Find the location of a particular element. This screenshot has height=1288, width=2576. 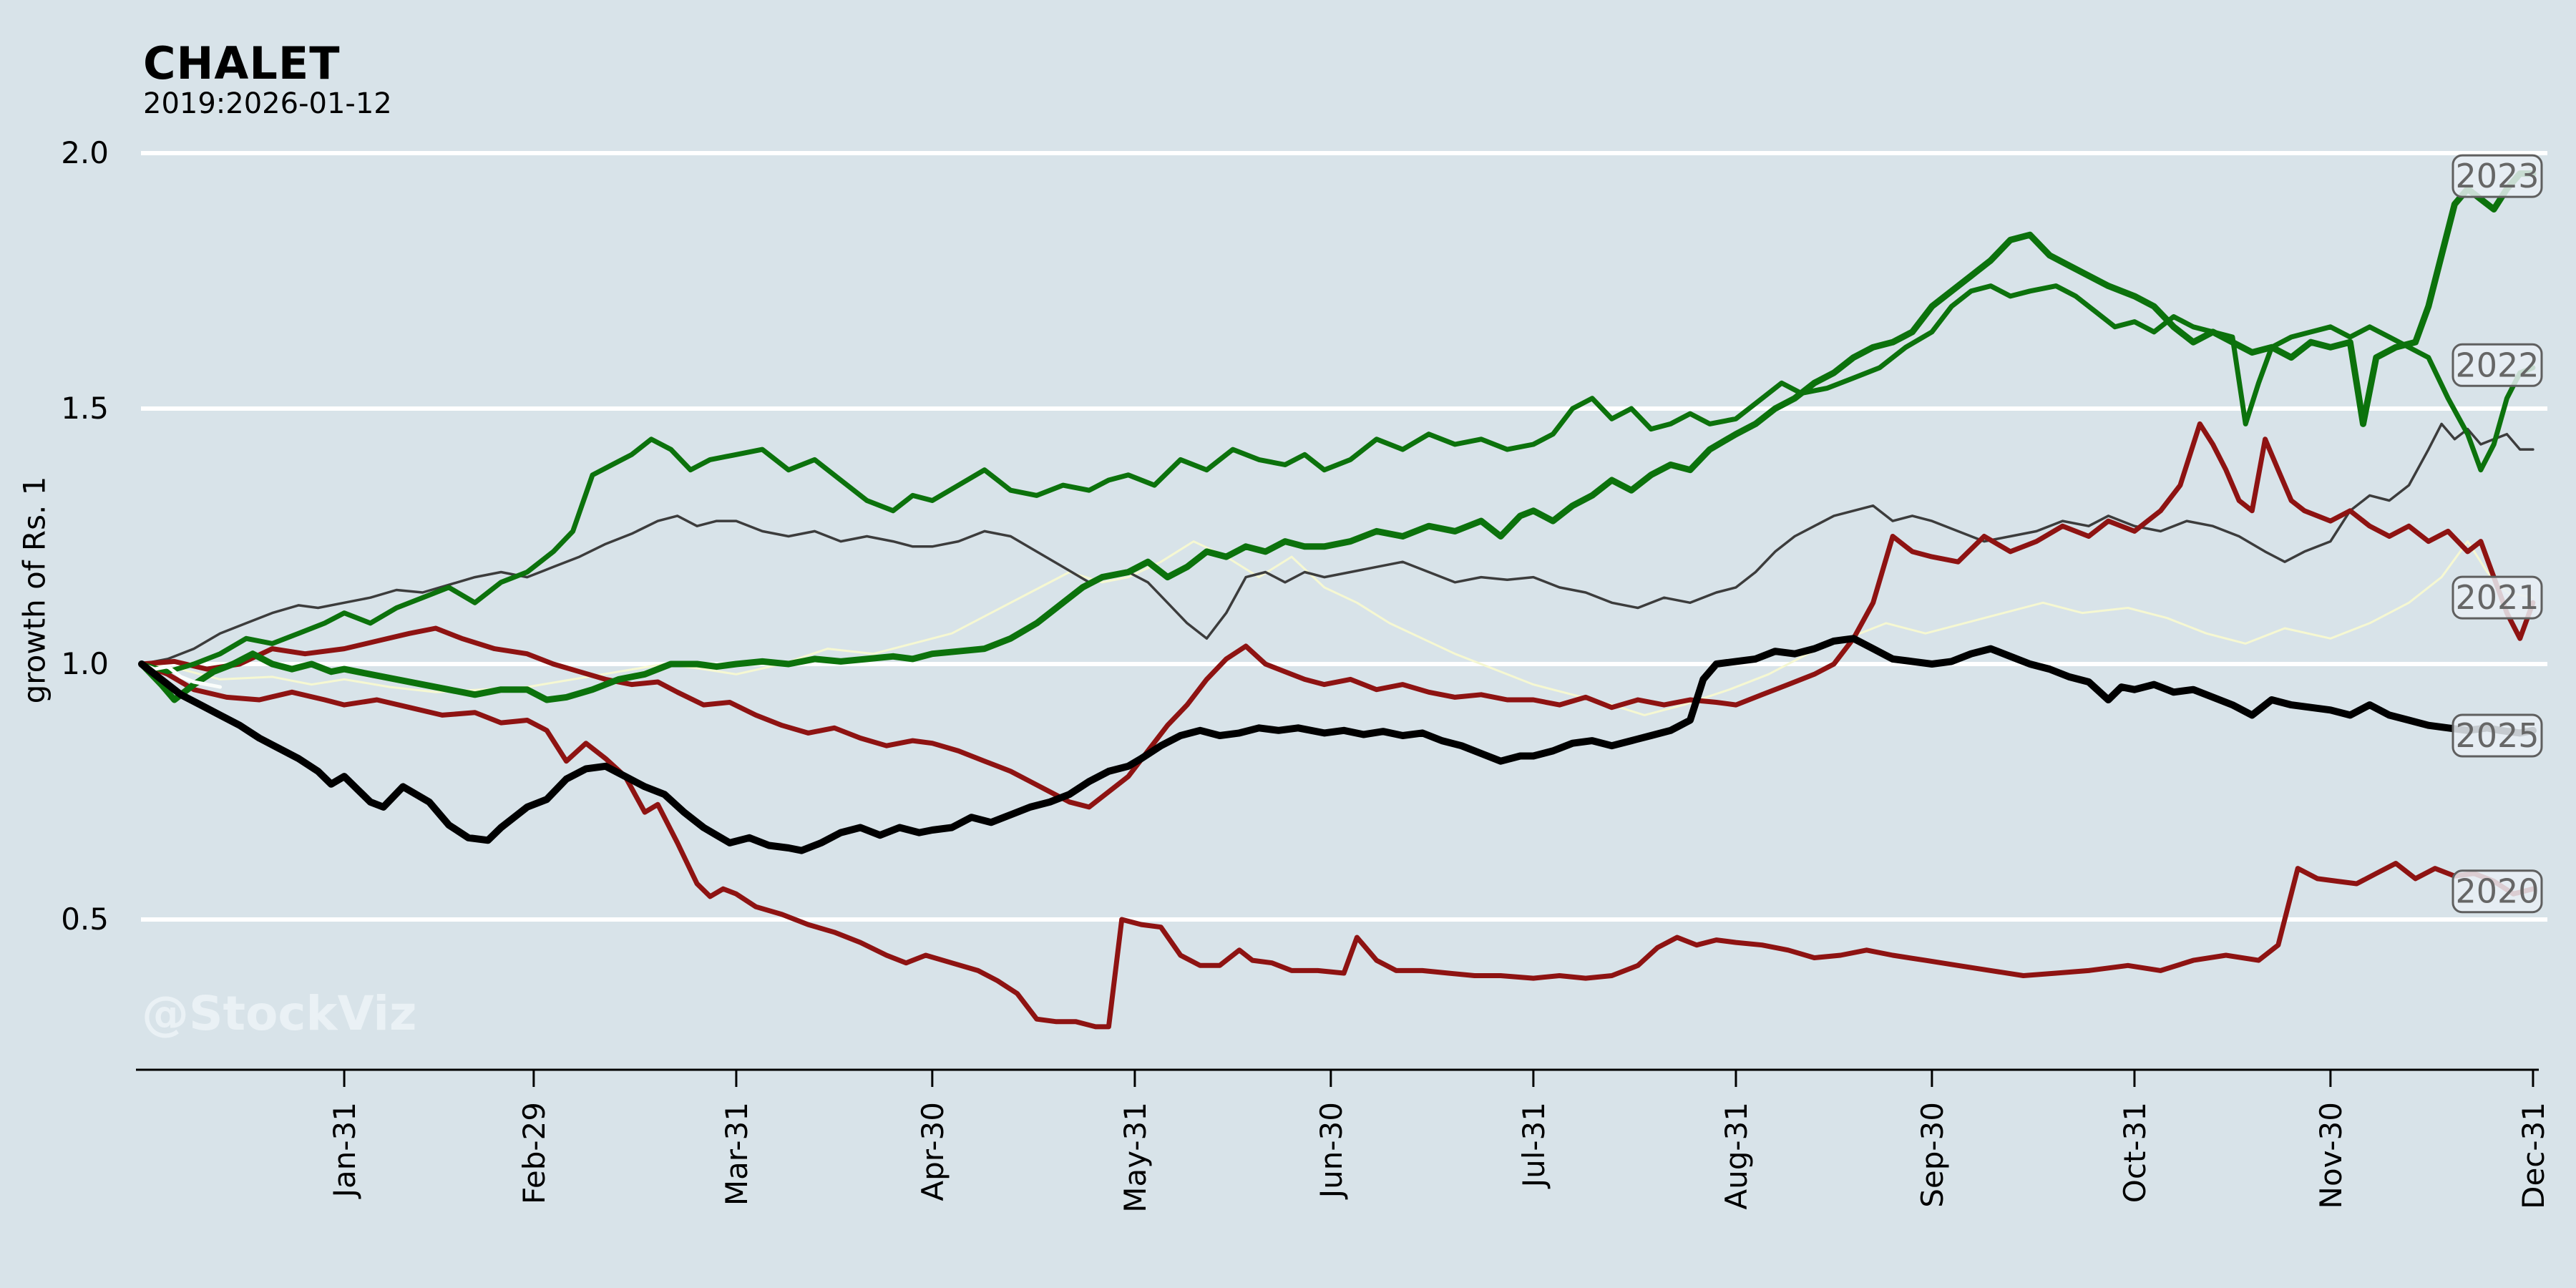

year-label-text-2020: 2020 is located at coordinates (2497, 891).